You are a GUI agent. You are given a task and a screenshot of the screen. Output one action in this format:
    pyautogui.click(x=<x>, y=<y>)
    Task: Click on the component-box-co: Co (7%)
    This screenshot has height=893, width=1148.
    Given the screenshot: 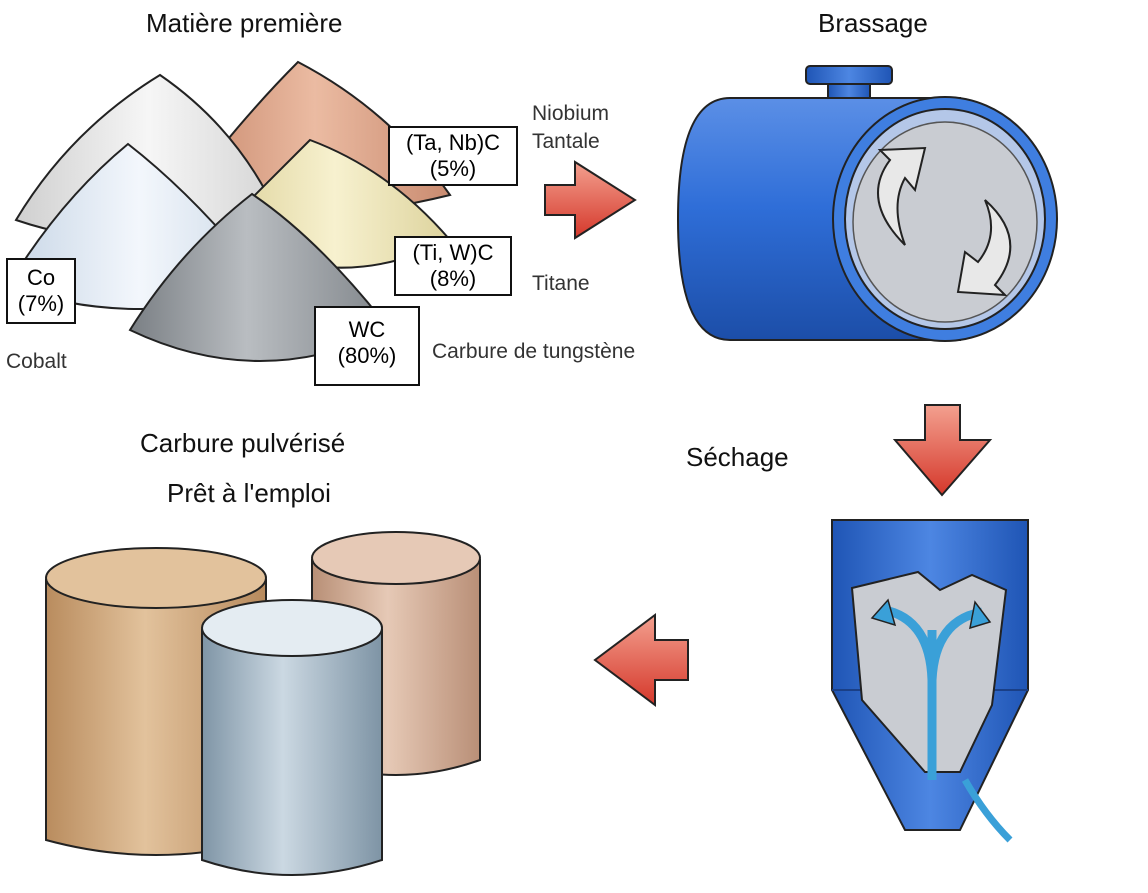 What is the action you would take?
    pyautogui.click(x=41, y=291)
    